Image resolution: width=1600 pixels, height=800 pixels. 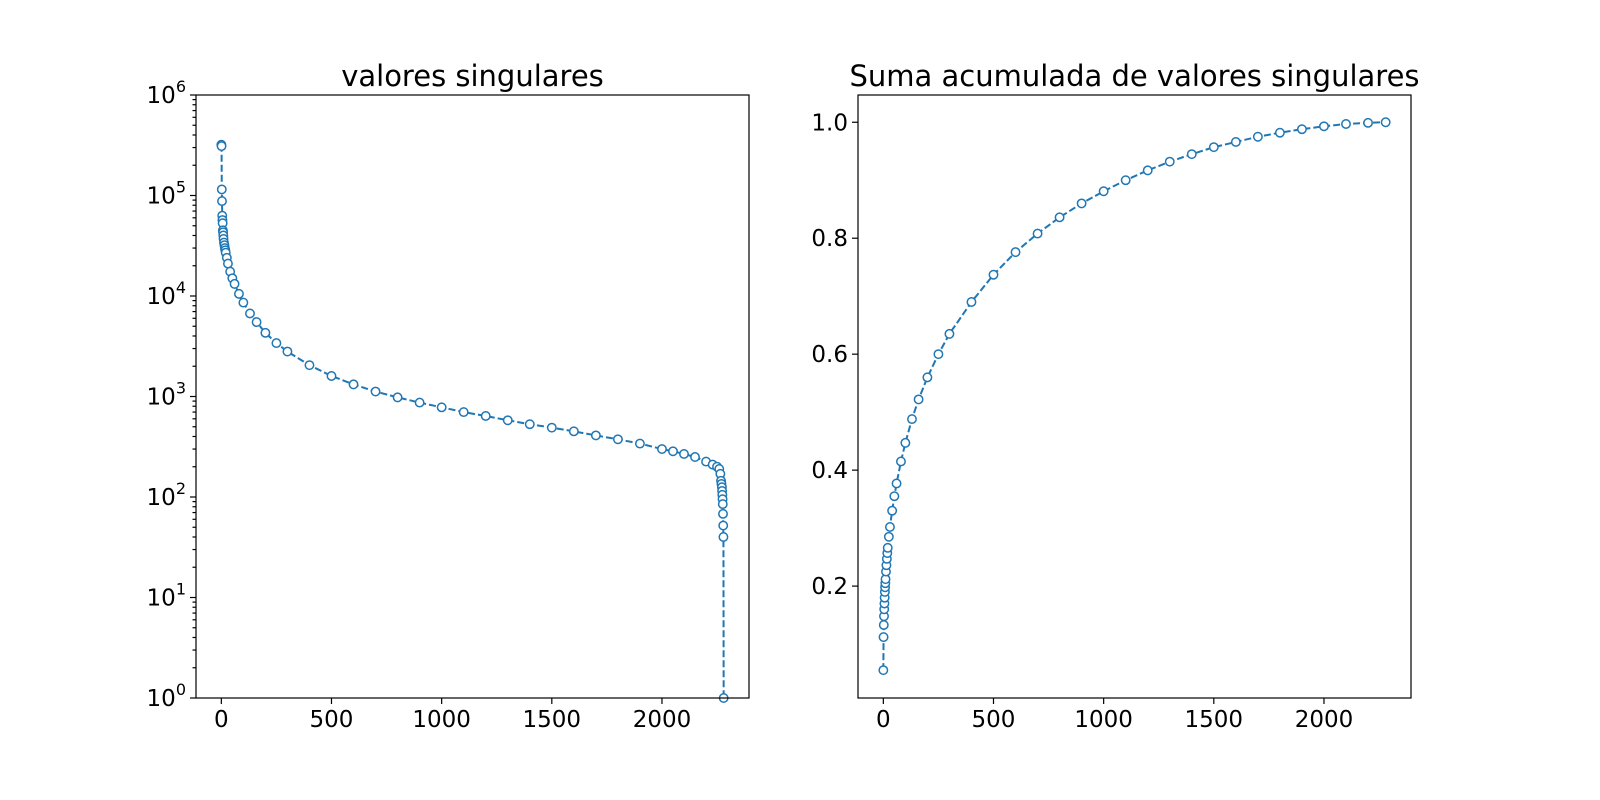 What do you see at coordinates (829, 355) in the screenshot?
I see `y-tick-label: 0.6` at bounding box center [829, 355].